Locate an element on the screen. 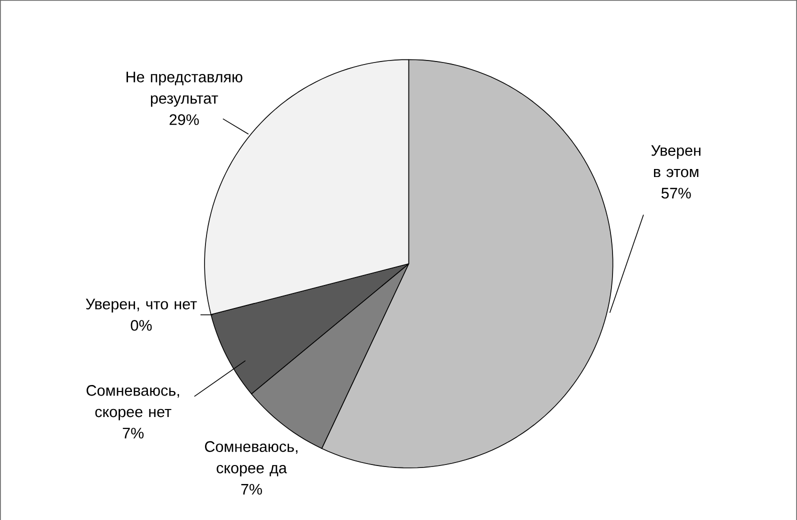 Image resolution: width=797 pixels, height=520 pixels. data-label: 57% is located at coordinates (676, 193).